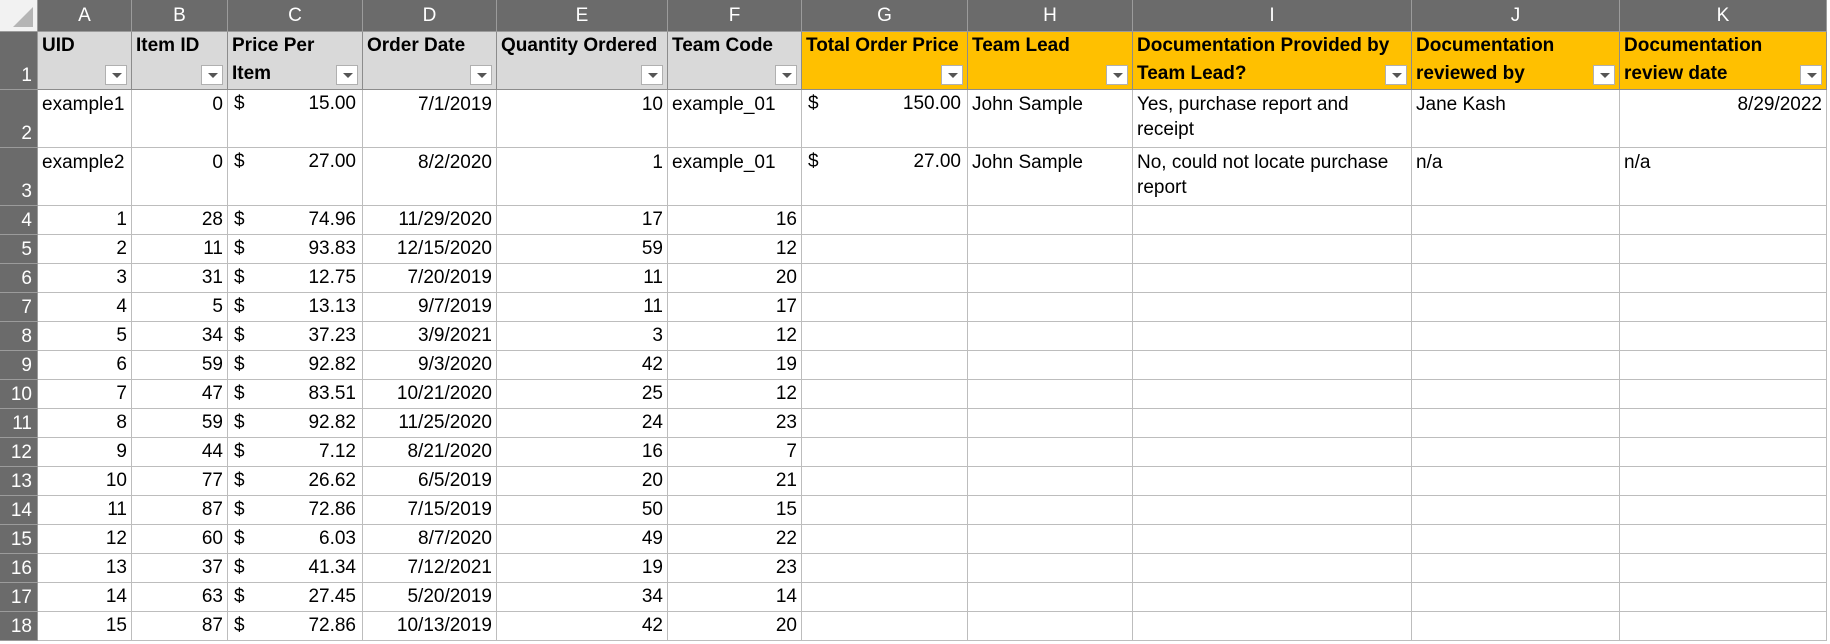 This screenshot has height=644, width=1830. Describe the element at coordinates (735, 177) in the screenshot. I see `cell-f3: example_01` at that location.